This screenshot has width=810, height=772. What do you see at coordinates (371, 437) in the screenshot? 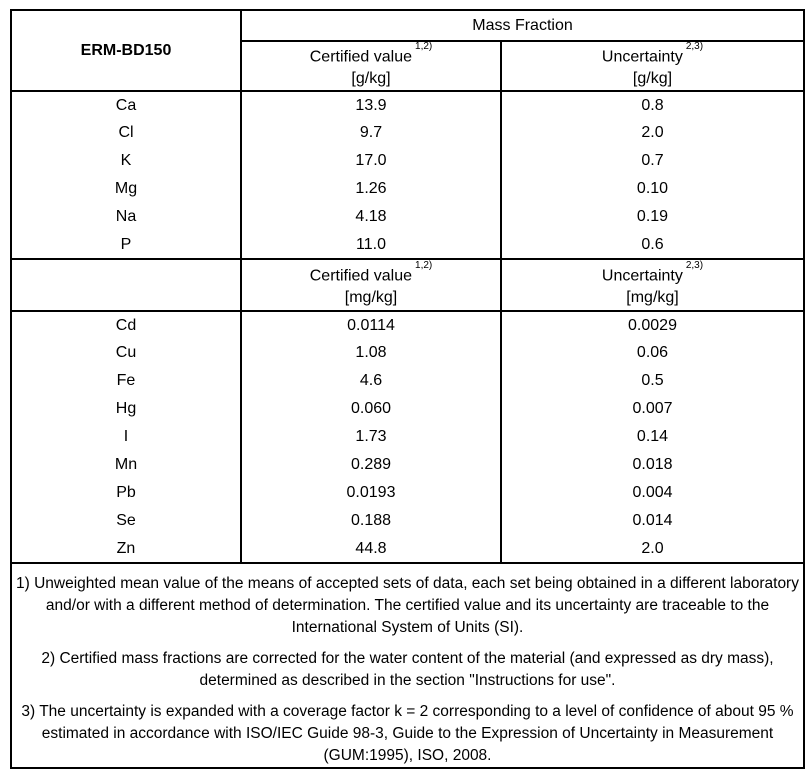
I see `certified-value-cell: 1.73` at bounding box center [371, 437].